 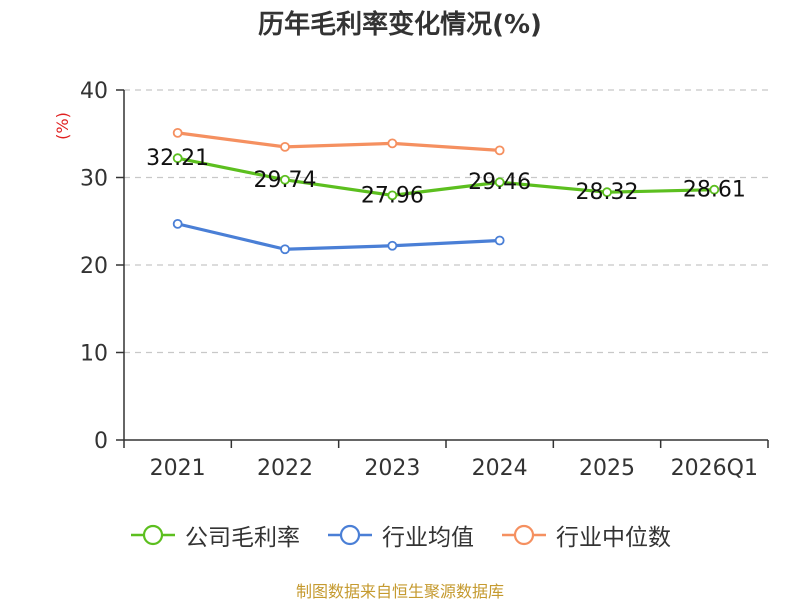 I want to click on legend-item-1: 公司毛利率, so click(x=214, y=535).